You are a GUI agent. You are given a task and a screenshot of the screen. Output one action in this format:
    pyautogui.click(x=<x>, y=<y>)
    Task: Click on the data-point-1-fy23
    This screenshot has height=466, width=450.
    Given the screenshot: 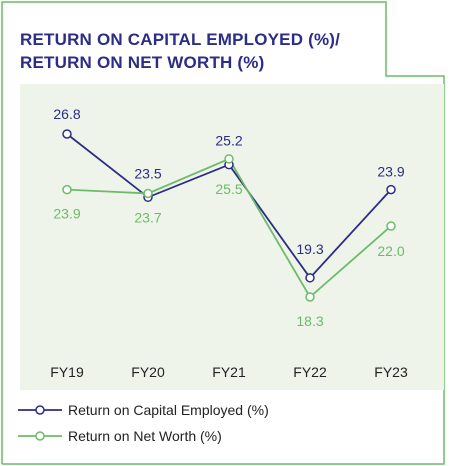 What is the action you would take?
    pyautogui.click(x=391, y=226)
    